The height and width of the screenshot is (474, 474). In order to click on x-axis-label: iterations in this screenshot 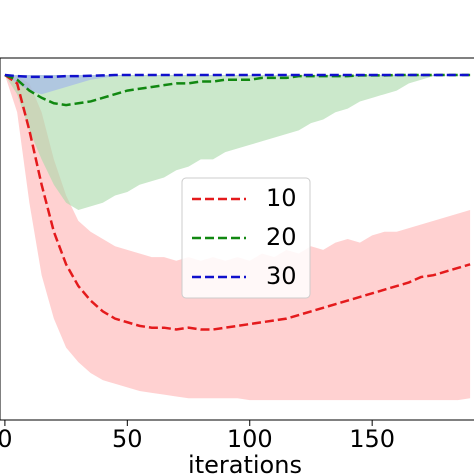, I will do `click(245, 462)`.